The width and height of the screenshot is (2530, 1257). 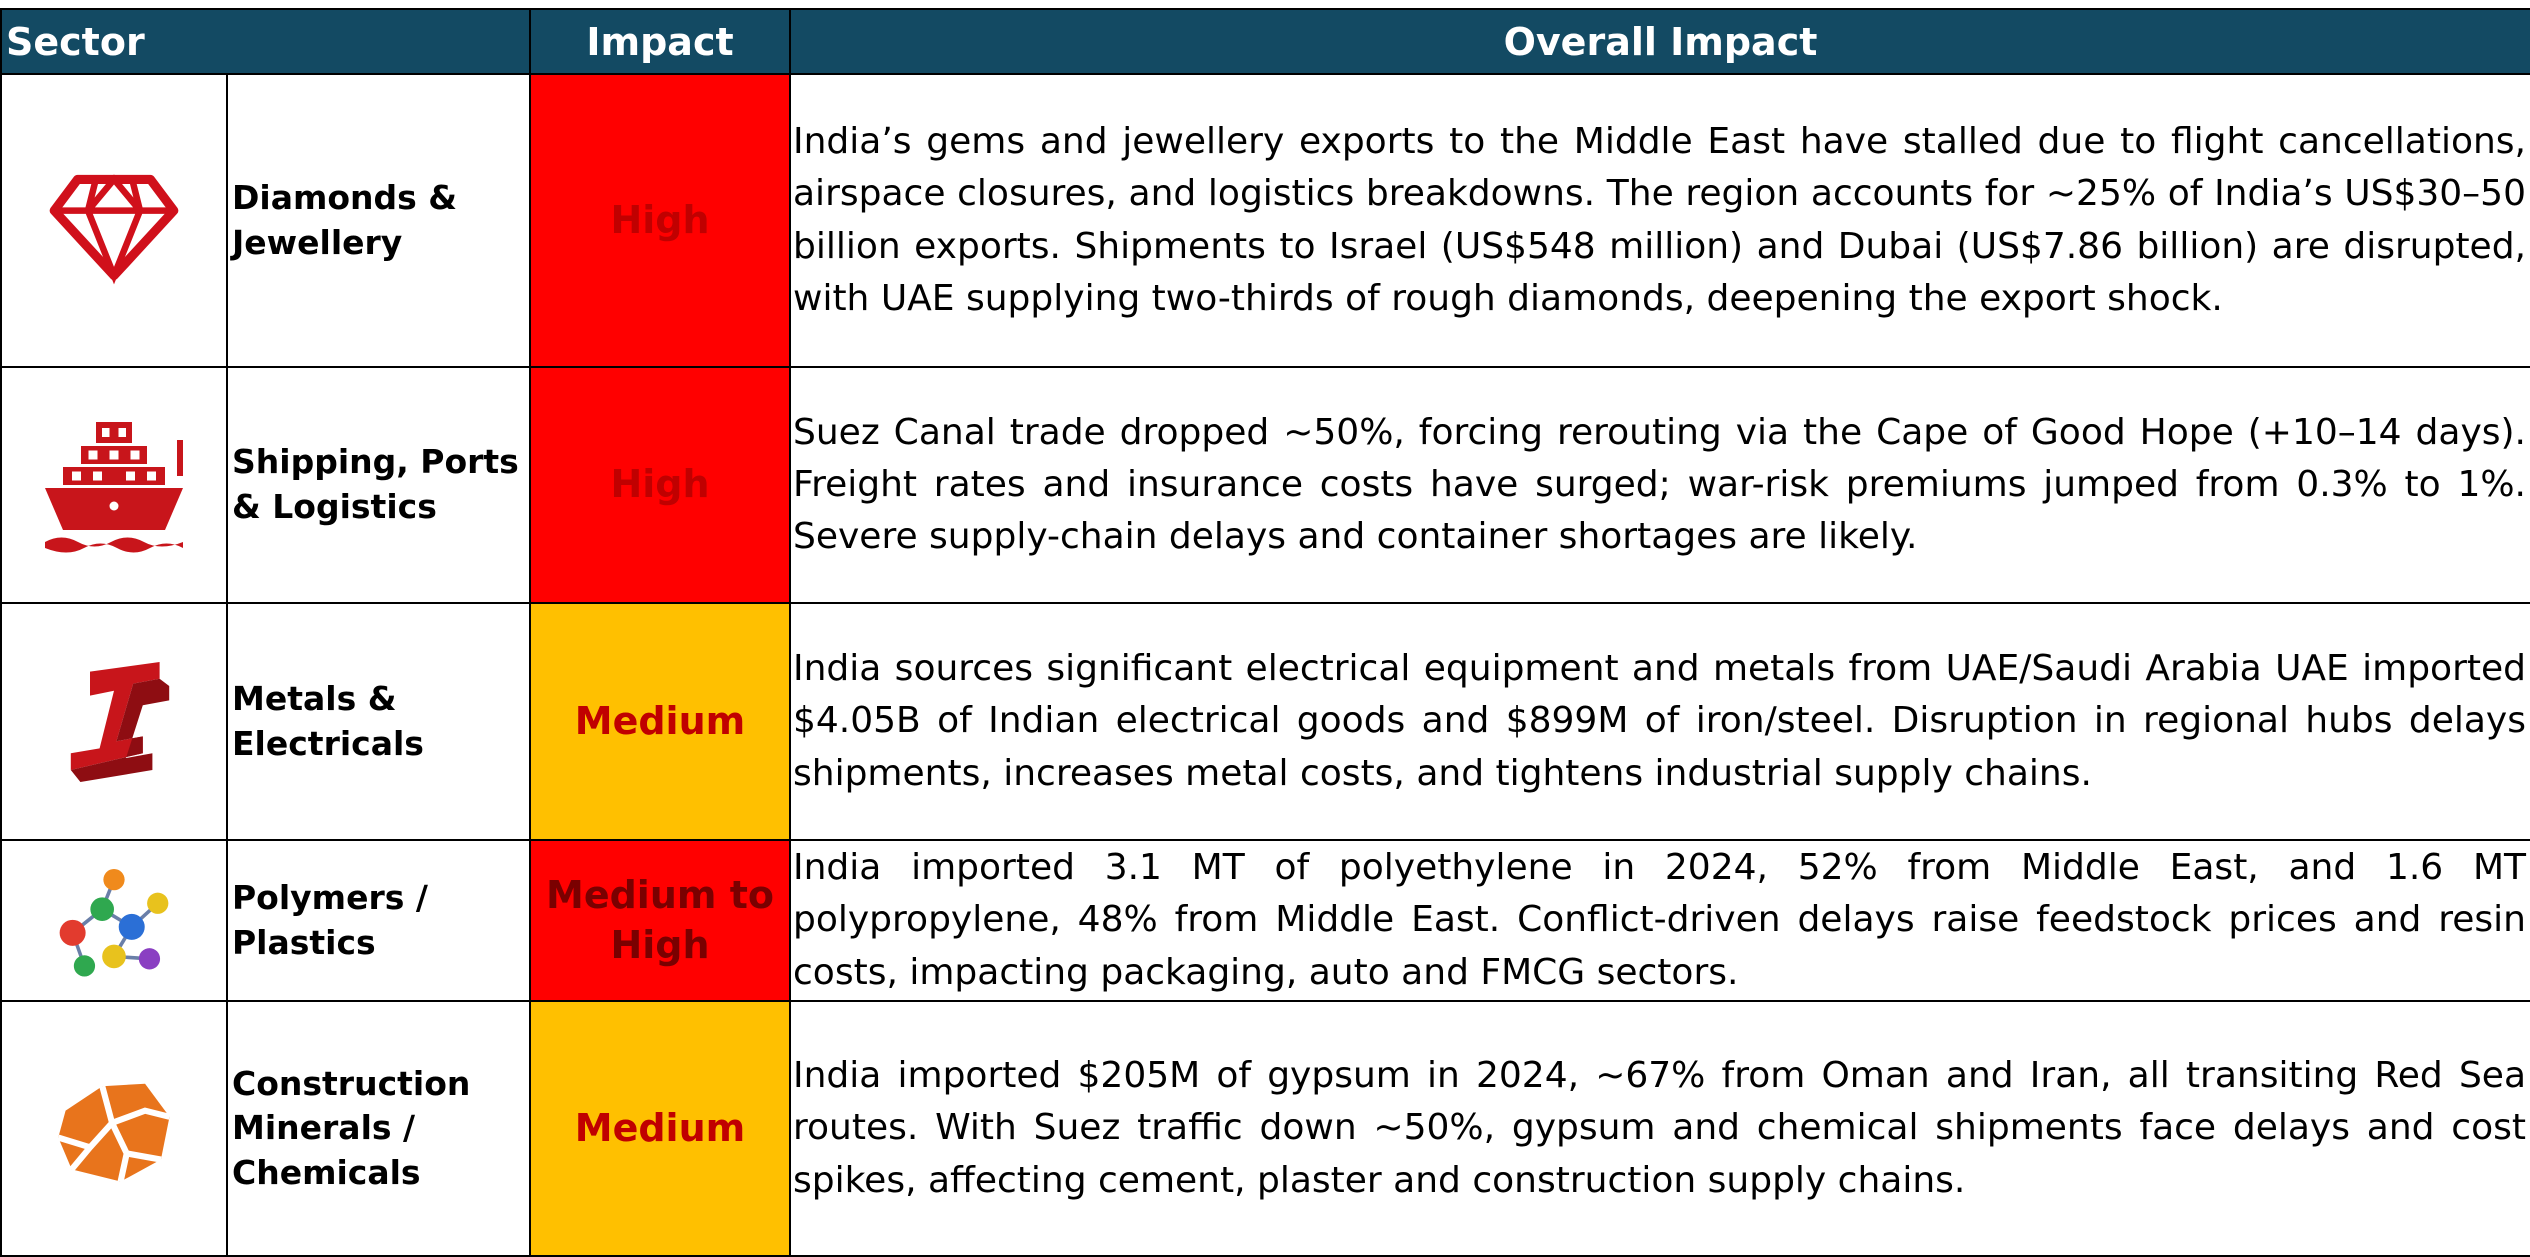 What do you see at coordinates (378, 485) in the screenshot?
I see `sector-cell: Shipping, Ports & Logistics` at bounding box center [378, 485].